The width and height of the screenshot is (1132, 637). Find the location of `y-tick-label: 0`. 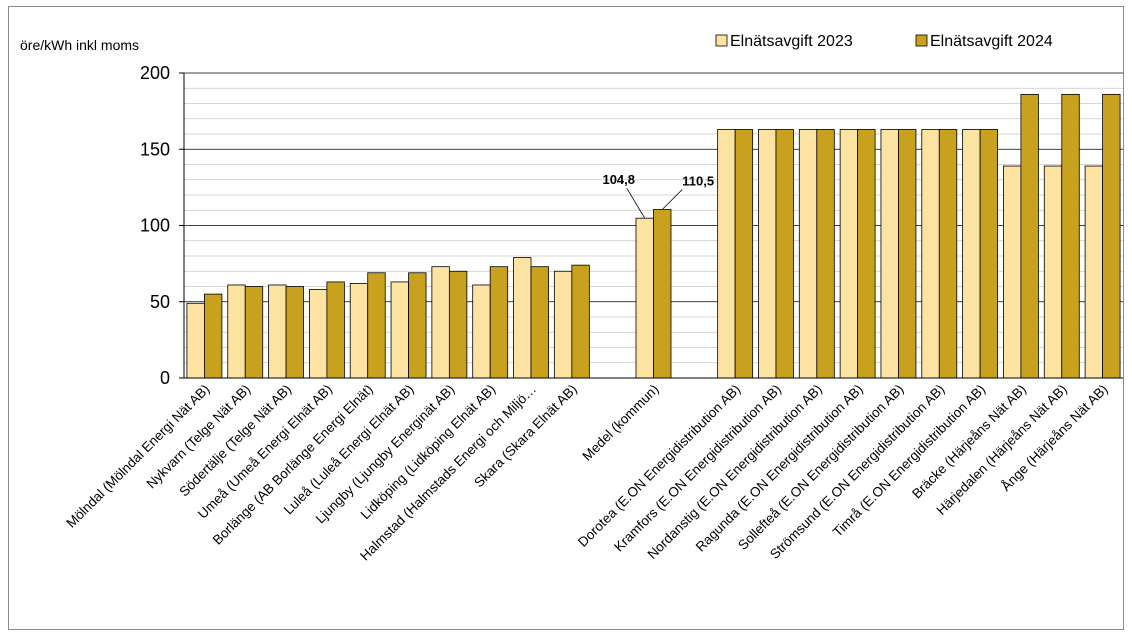

y-tick-label: 0 is located at coordinates (165, 378).